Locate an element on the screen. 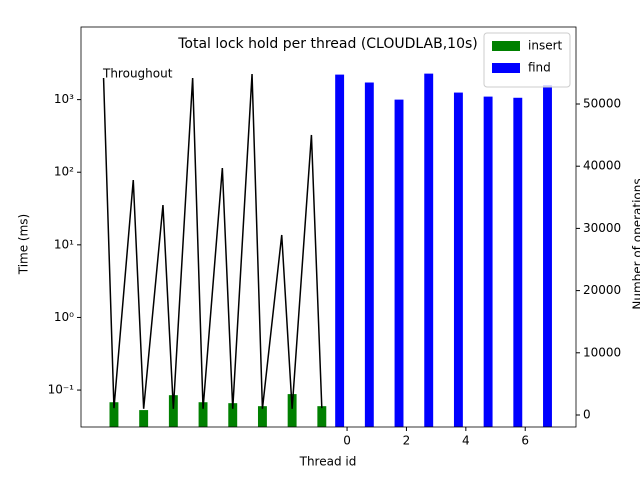 The width and height of the screenshot is (640, 480). x-tick-label: 0 is located at coordinates (347, 441).